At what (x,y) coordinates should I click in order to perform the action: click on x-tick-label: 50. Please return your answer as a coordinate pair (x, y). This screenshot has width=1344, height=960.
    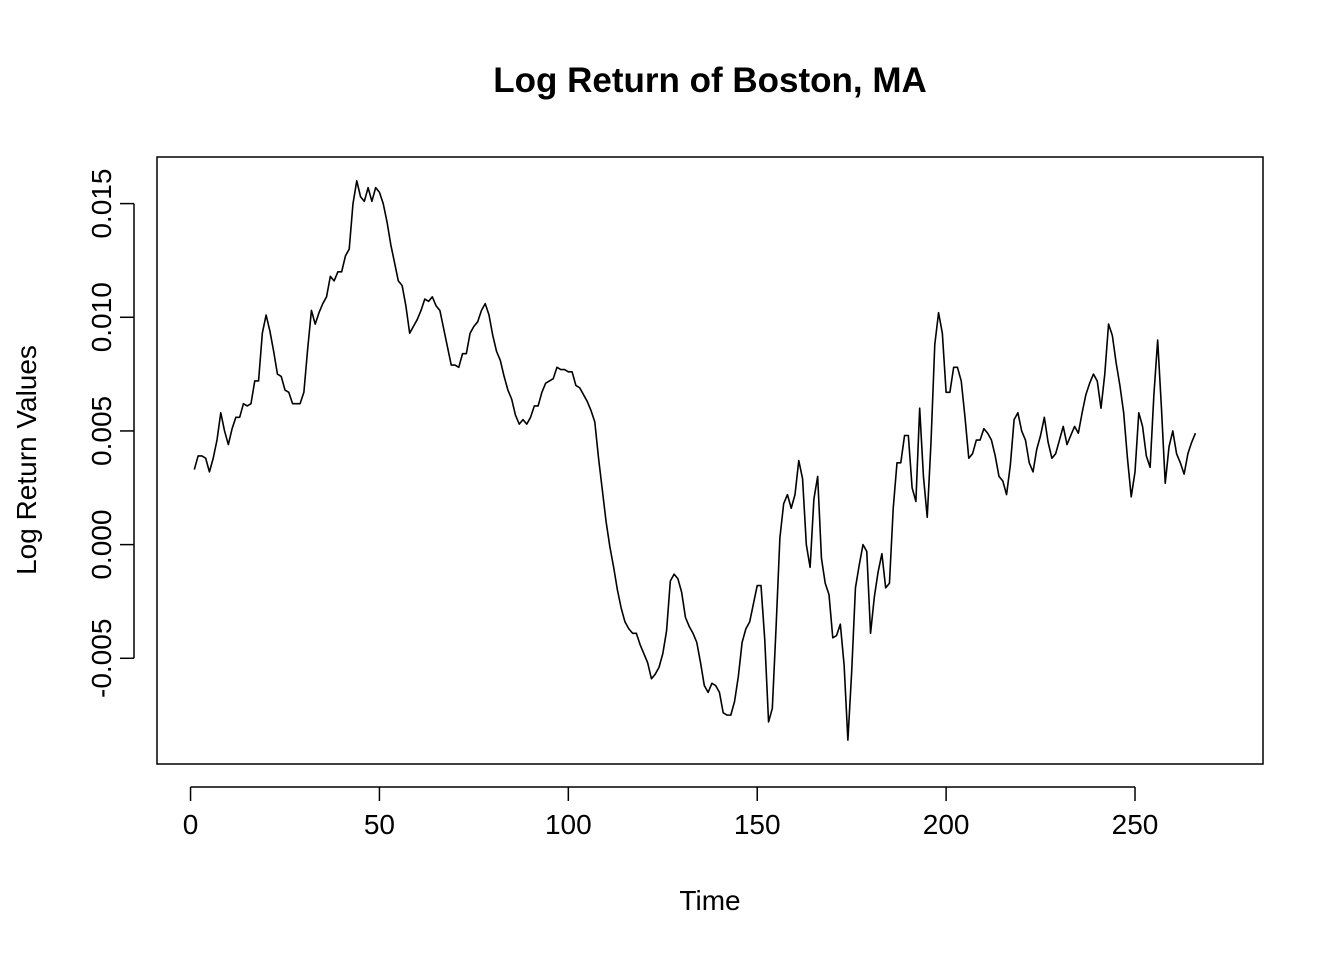
    Looking at the image, I should click on (379, 824).